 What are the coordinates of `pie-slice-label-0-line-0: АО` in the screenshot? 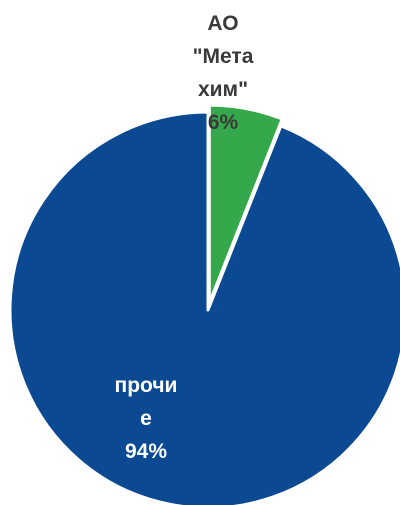 It's located at (222, 23).